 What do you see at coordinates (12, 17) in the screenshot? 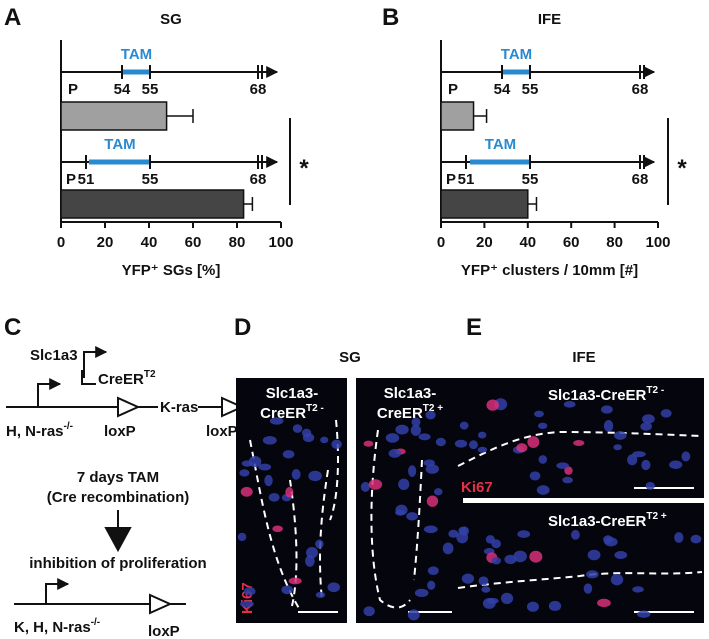
I see `panel-label: A` at bounding box center [12, 17].